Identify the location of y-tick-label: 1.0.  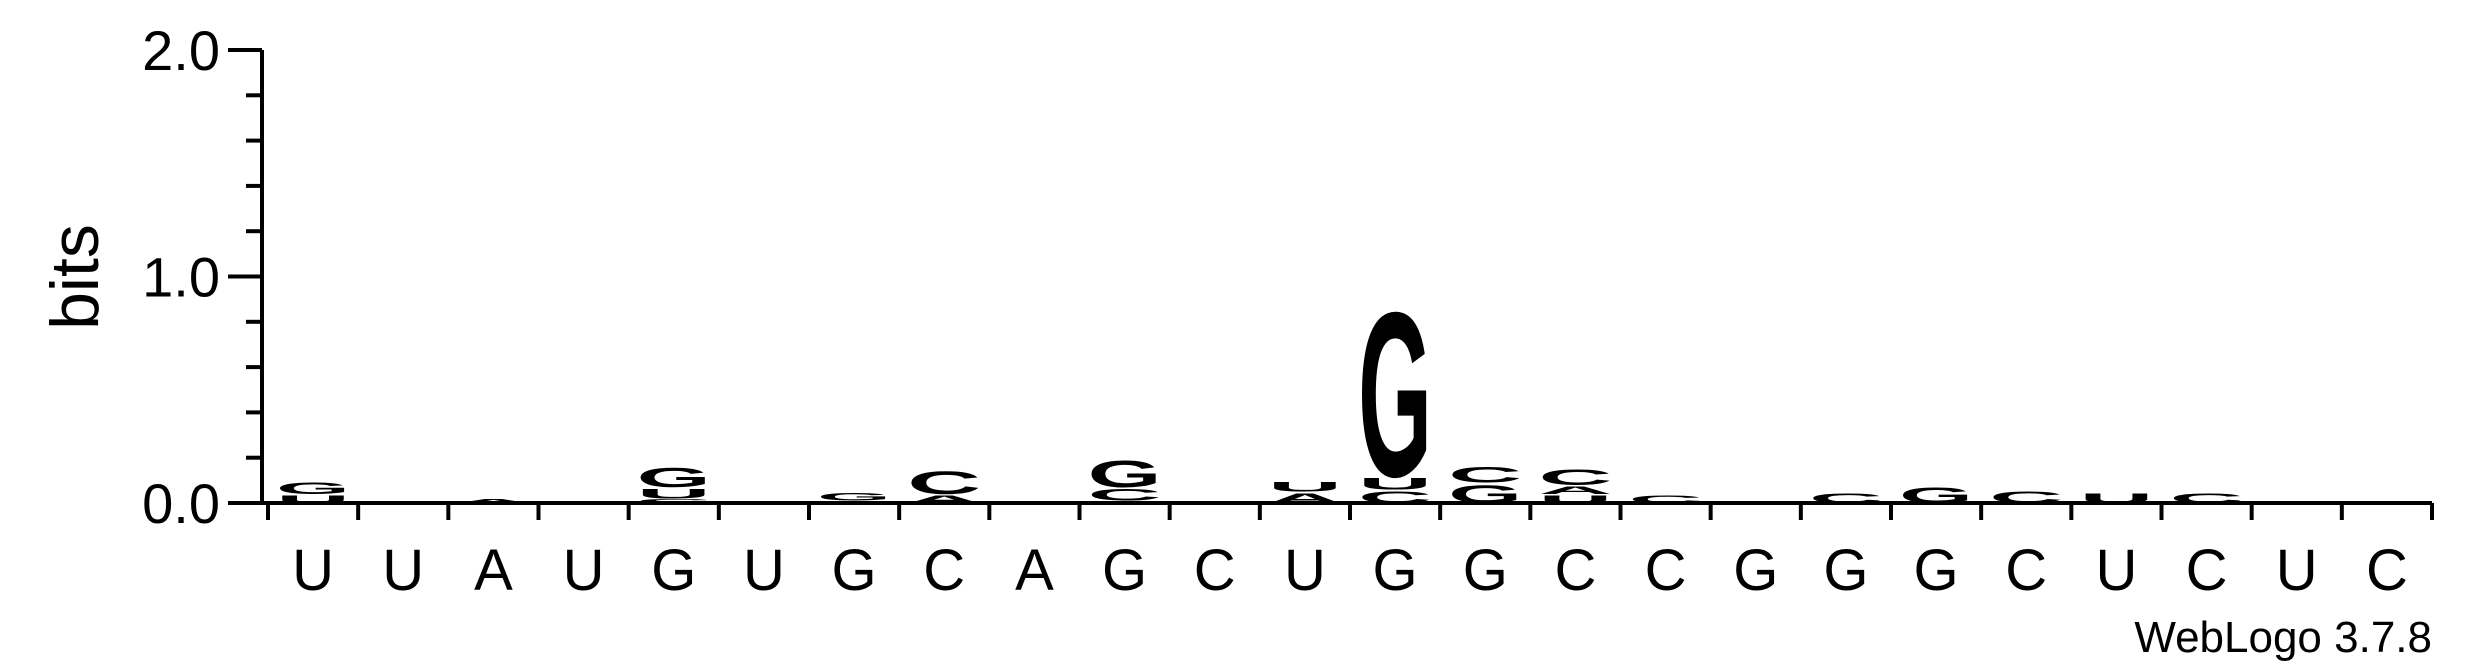
(181, 277).